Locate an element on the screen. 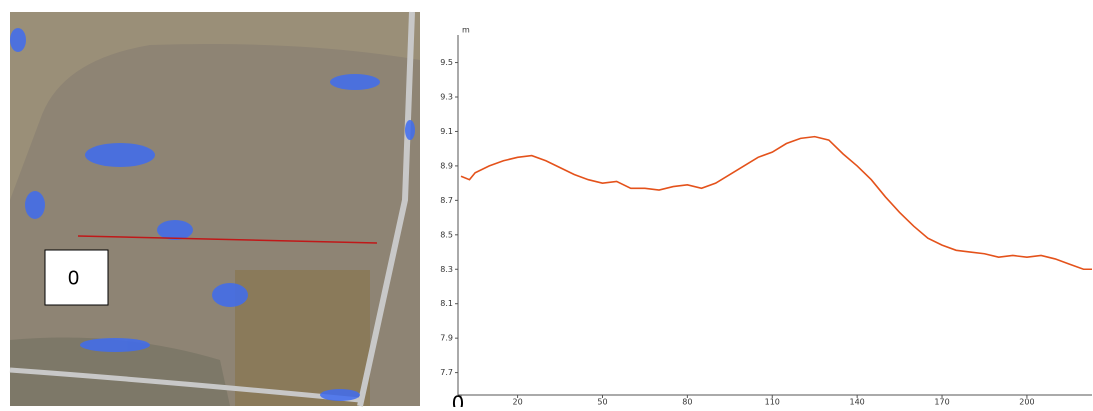 The width and height of the screenshot is (1093, 411). y-tick-label: 8.5 is located at coordinates (446, 234).